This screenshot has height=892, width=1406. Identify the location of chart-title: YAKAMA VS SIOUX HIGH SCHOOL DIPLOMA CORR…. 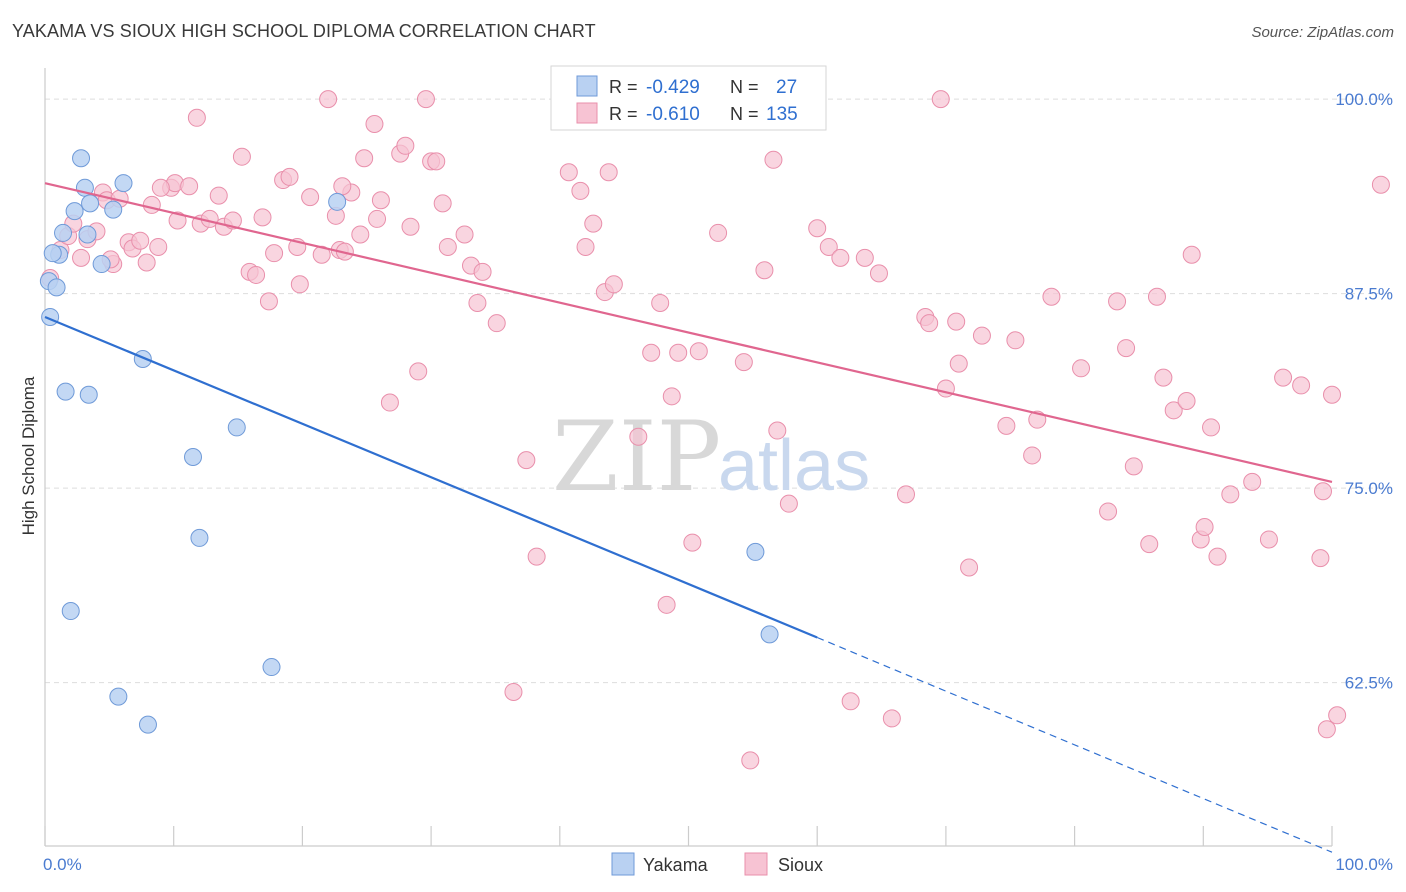
(304, 31).